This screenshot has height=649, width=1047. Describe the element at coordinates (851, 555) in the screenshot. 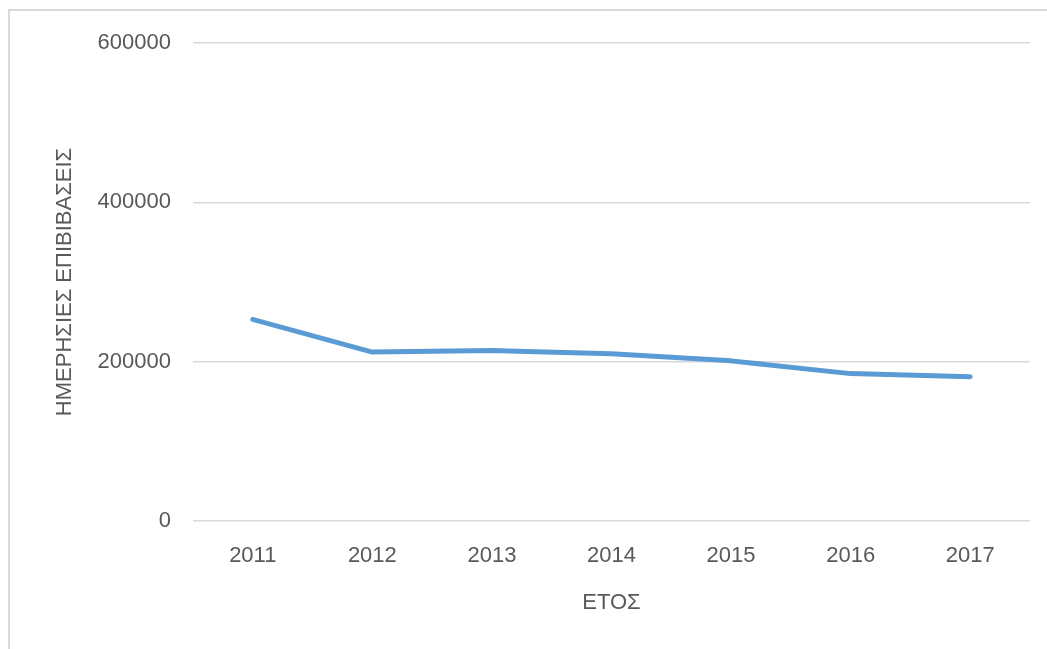

I see `x-tick-label: 2016` at that location.